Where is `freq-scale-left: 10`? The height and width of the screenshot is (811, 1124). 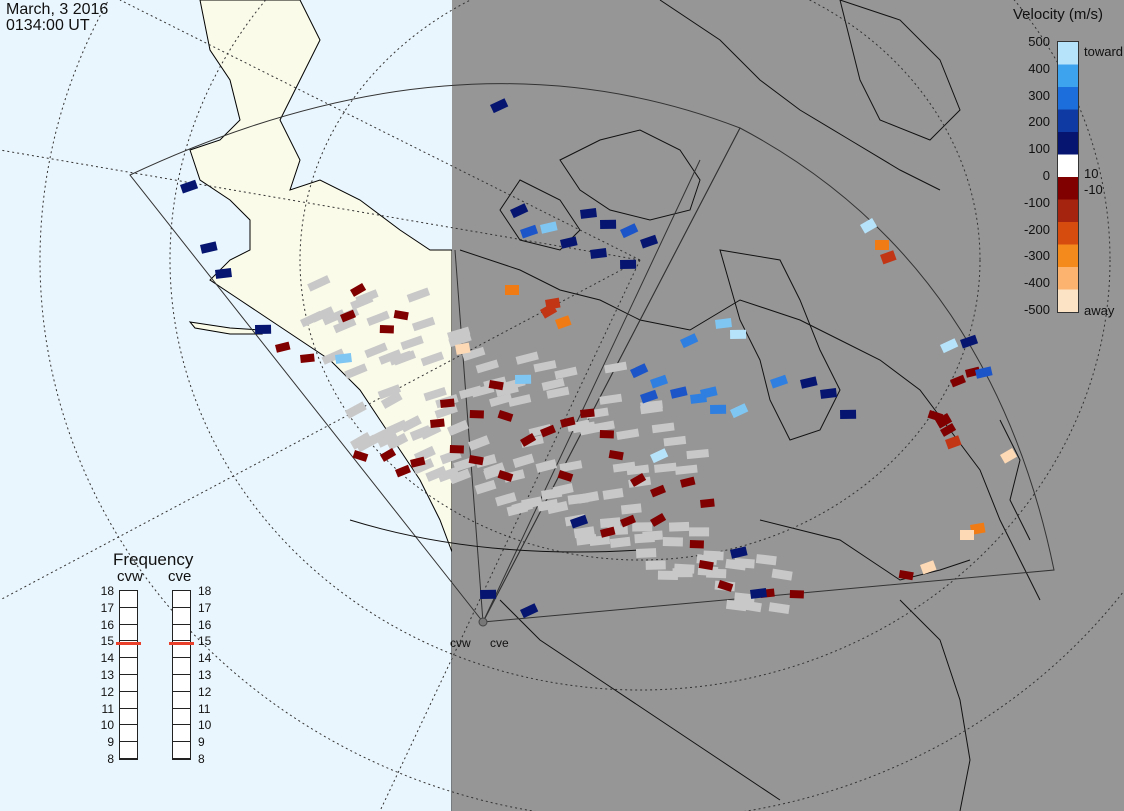
freq-scale-left: 10 is located at coordinates (107, 725).